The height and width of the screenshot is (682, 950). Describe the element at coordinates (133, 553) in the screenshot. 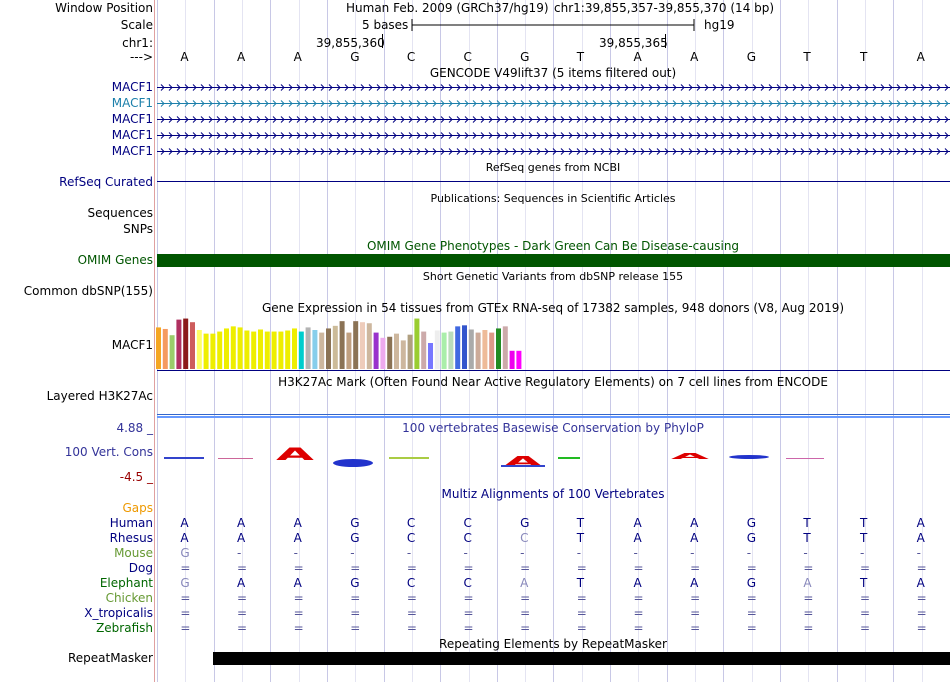

I see `species-label: Mouse` at that location.